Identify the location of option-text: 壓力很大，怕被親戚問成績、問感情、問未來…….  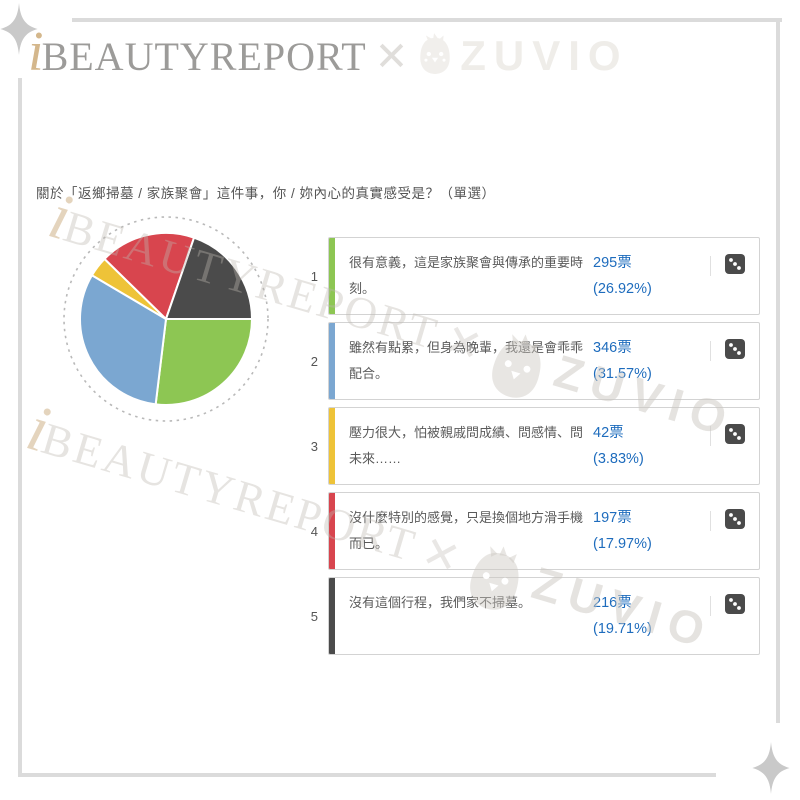
(466, 445).